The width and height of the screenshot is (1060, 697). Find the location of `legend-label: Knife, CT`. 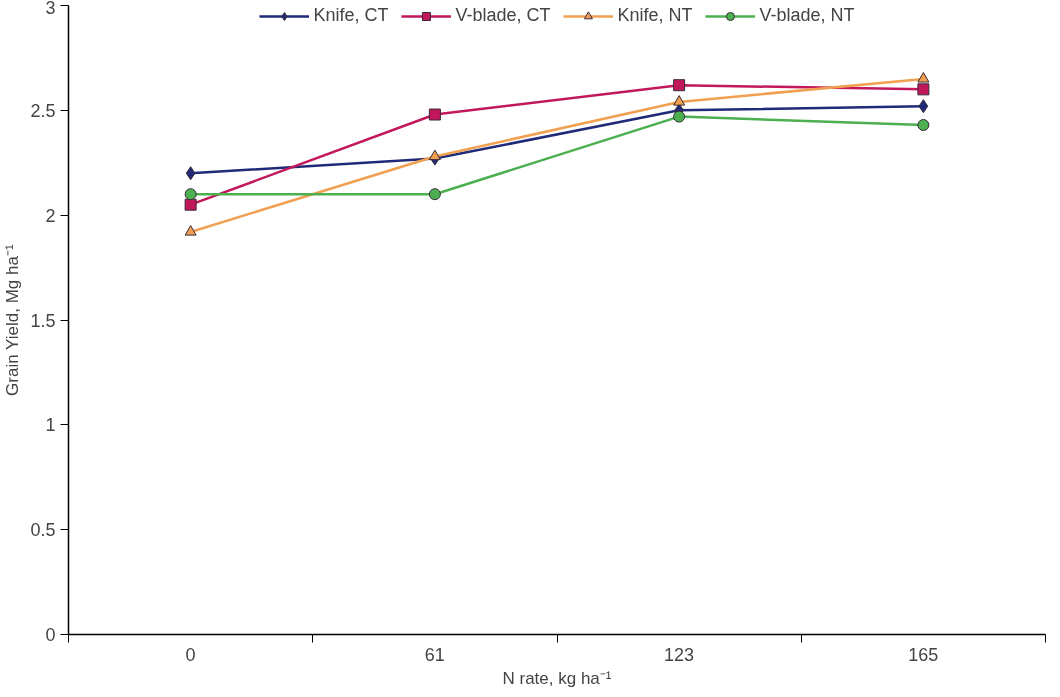

legend-label: Knife, CT is located at coordinates (351, 15).